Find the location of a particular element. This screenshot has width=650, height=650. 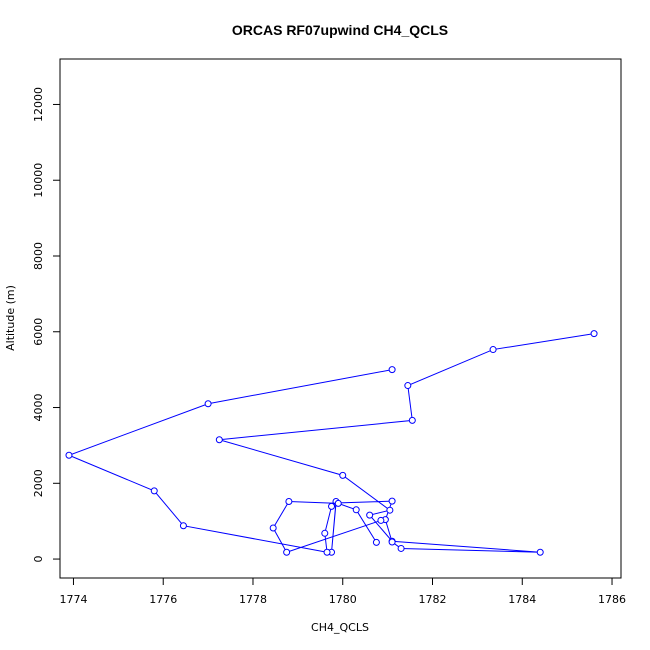

y-tick-label-5: 10000 is located at coordinates (38, 180).